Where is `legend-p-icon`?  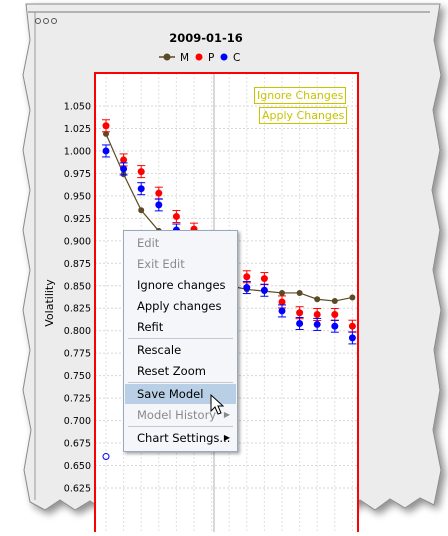 legend-p-icon is located at coordinates (199, 57).